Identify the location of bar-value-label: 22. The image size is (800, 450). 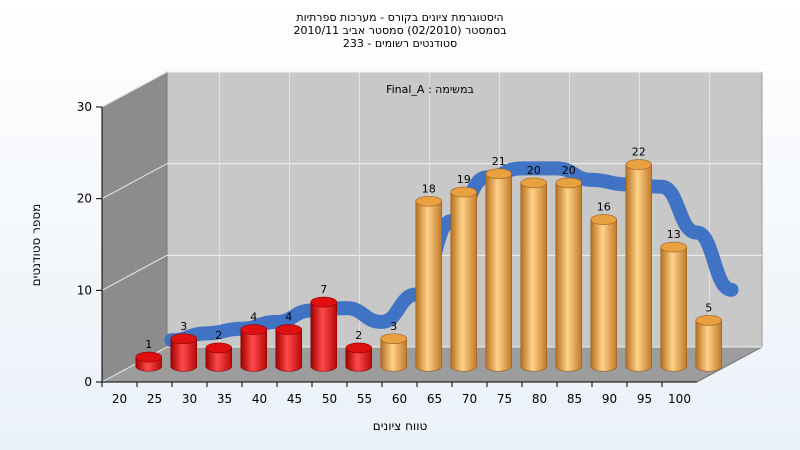
(639, 152).